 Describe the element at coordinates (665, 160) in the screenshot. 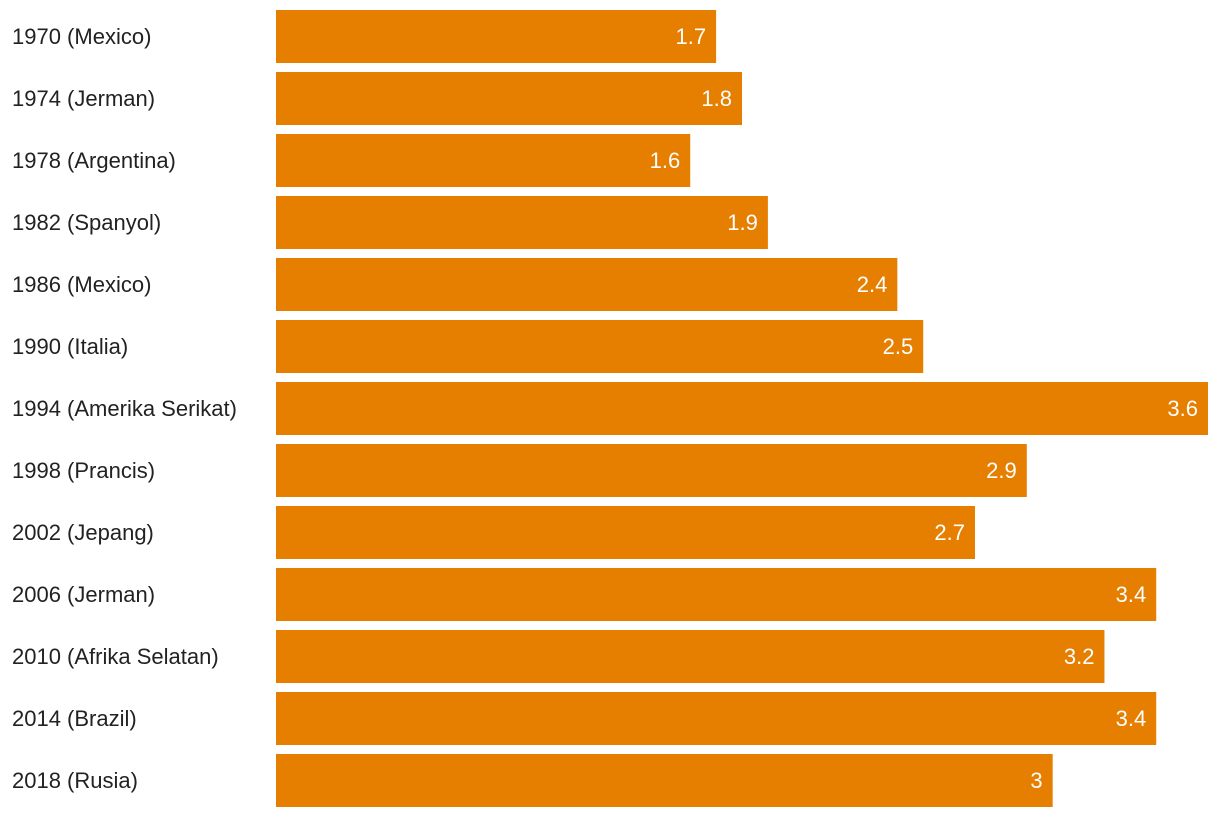

I see `value-label: 1.6` at that location.